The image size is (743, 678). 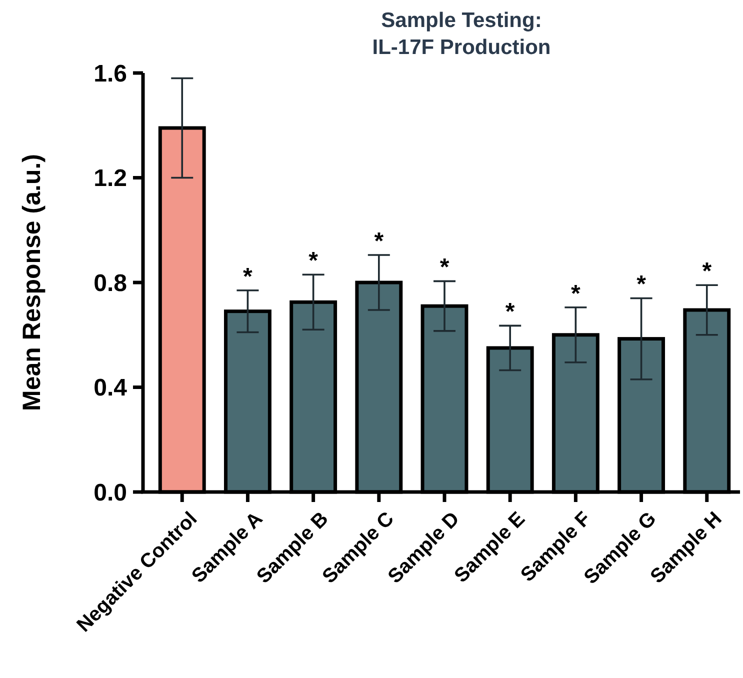 I want to click on y-tick-label: 0.0, so click(x=110, y=492).